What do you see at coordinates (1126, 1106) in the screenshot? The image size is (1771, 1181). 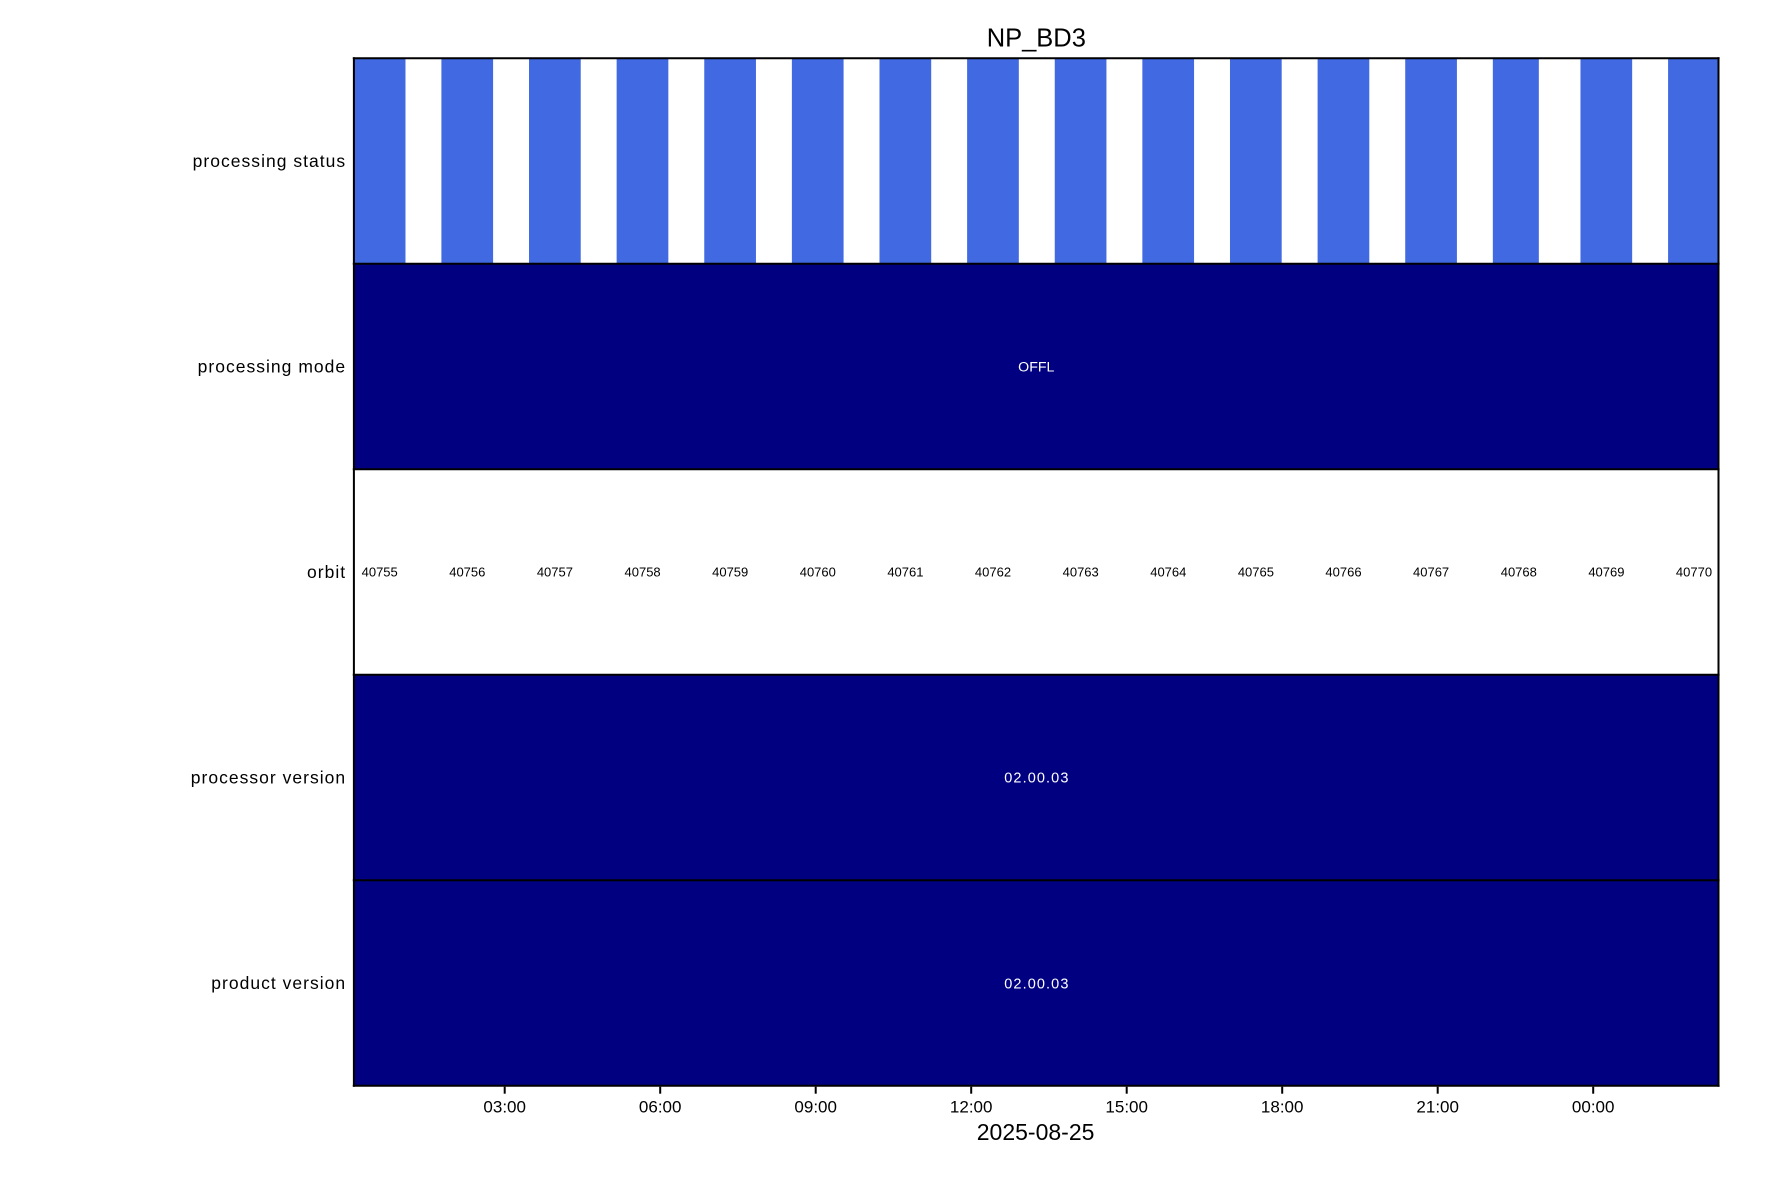 I see `svg-text: 15:00` at bounding box center [1126, 1106].